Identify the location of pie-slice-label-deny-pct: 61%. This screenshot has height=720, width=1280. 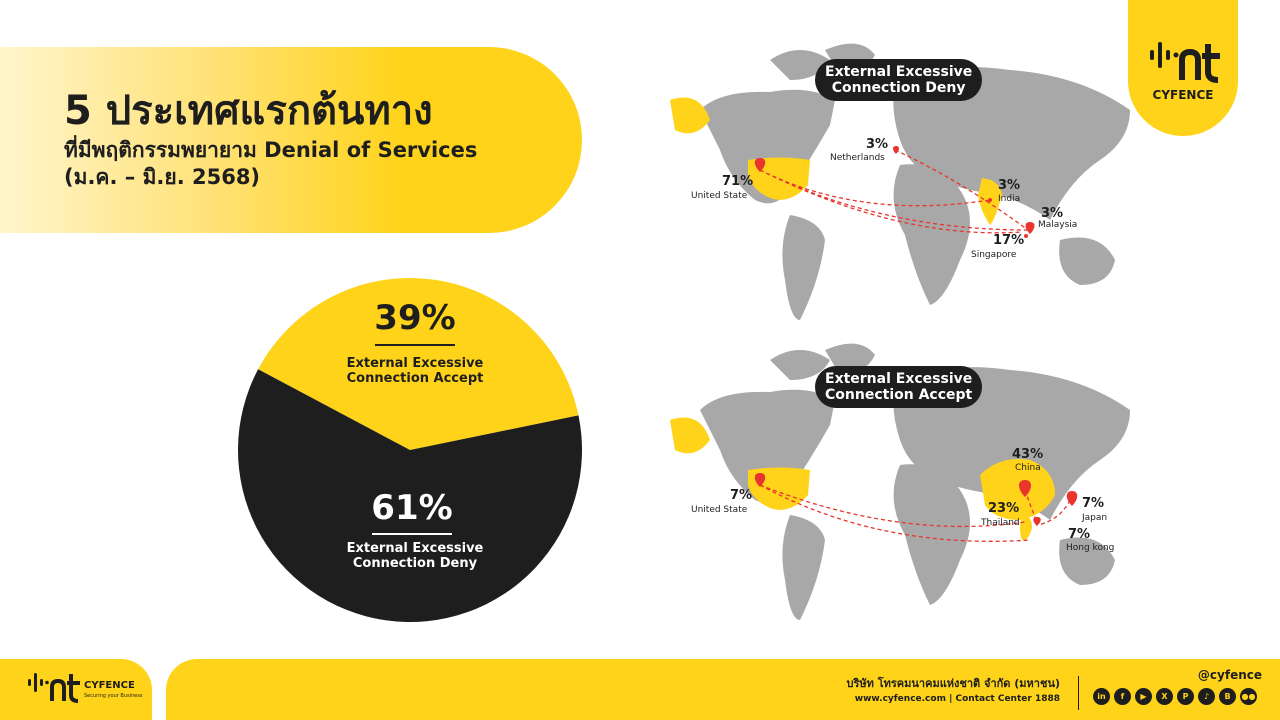
(412, 508).